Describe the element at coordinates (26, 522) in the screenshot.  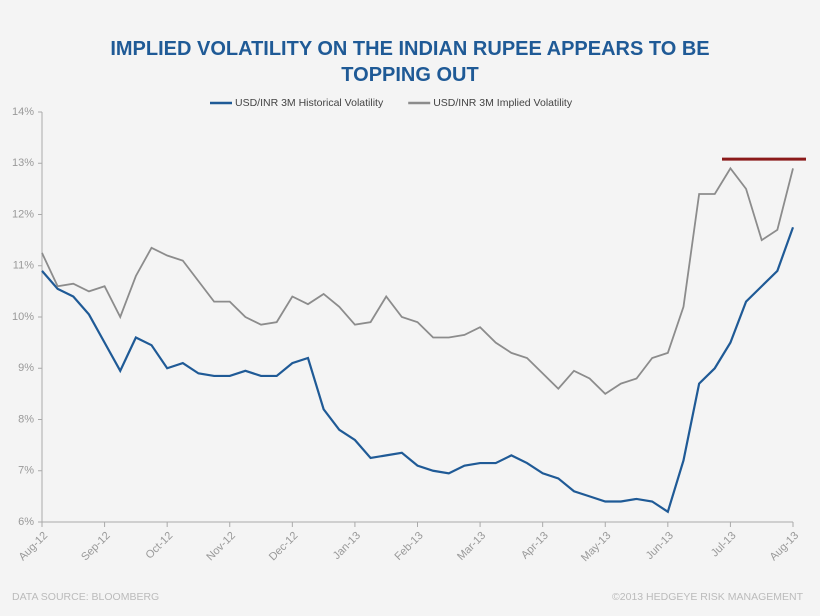
I see `y-tick-label: 6%` at that location.